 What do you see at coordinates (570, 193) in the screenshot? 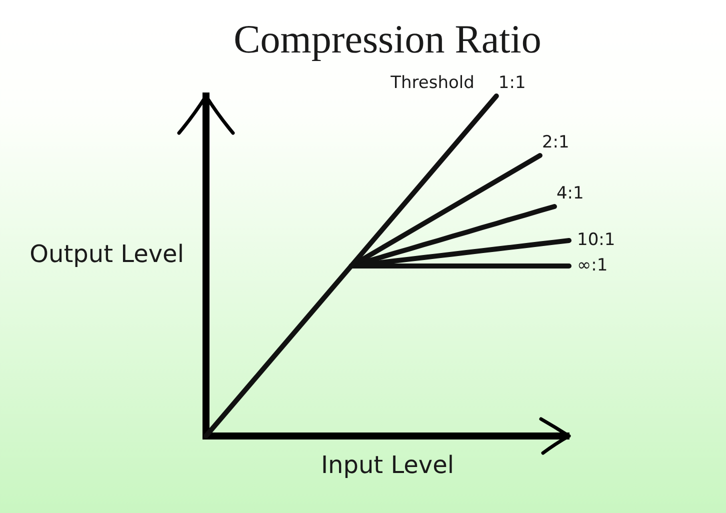
I see `series-label: 4:1` at bounding box center [570, 193].